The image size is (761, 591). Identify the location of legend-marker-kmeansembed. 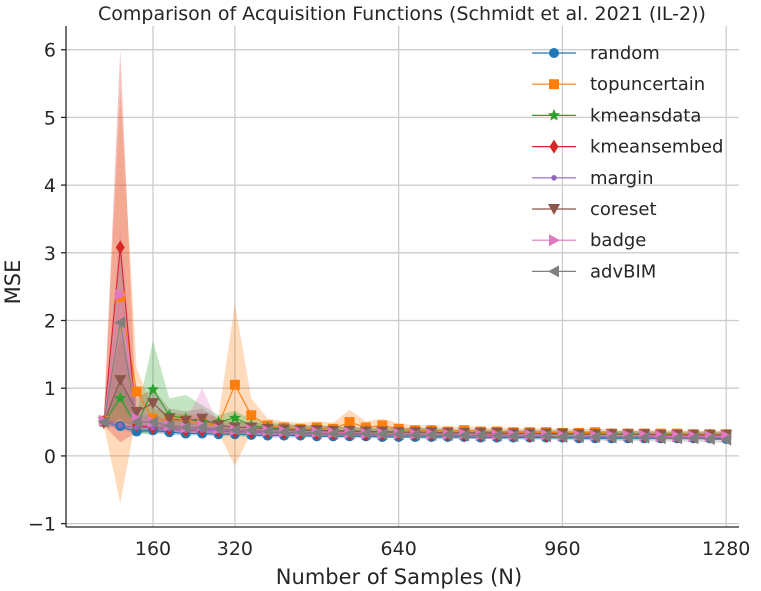
(554, 146).